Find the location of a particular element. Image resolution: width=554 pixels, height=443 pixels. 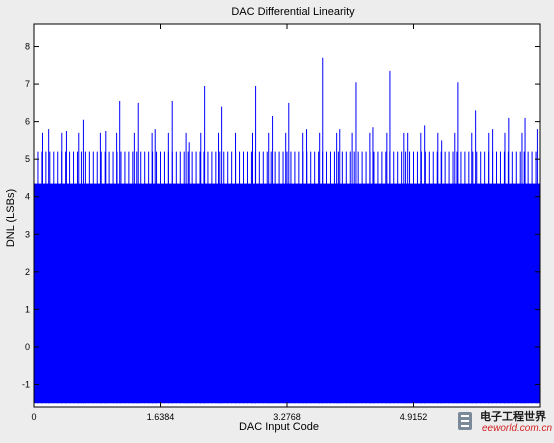

y-tick-label: 2 is located at coordinates (27, 272).